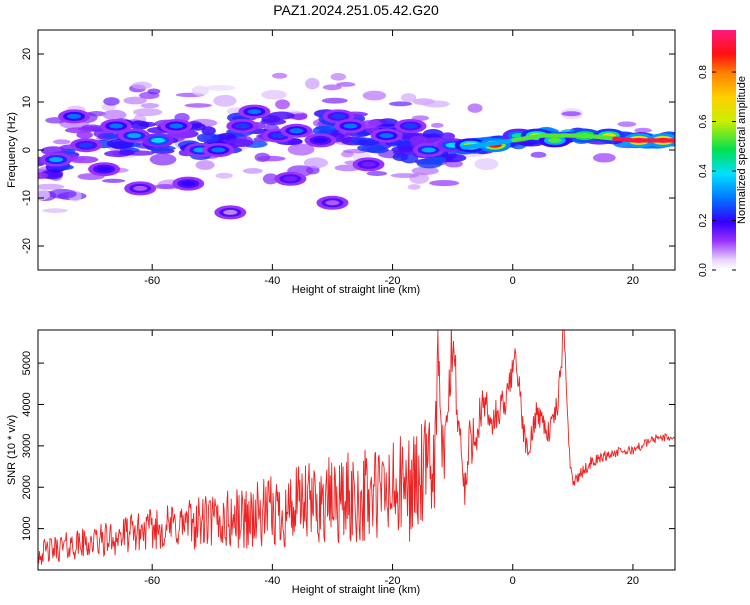 This screenshot has width=750, height=605. I want to click on spectrogram-x-label: Height of straight line (km), so click(356, 290).